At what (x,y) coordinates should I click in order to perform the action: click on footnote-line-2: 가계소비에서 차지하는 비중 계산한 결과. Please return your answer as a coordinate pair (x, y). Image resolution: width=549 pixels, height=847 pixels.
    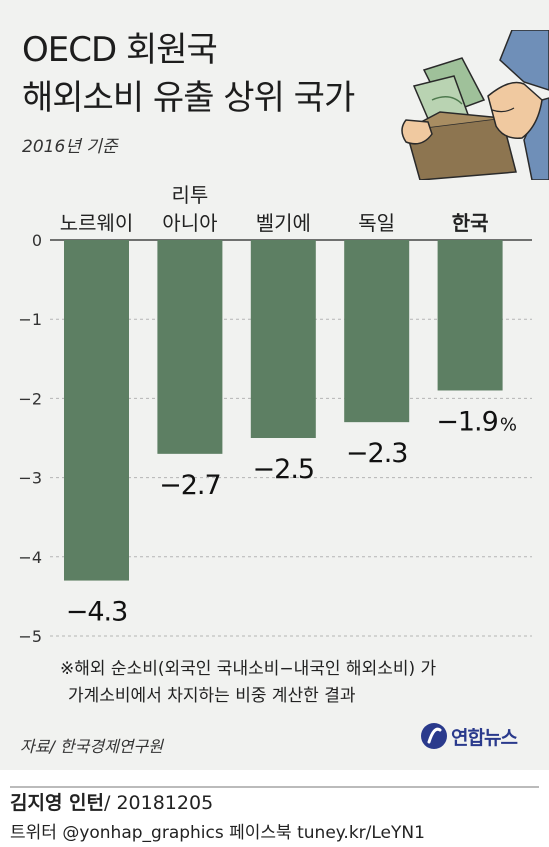
    Looking at the image, I should click on (212, 696).